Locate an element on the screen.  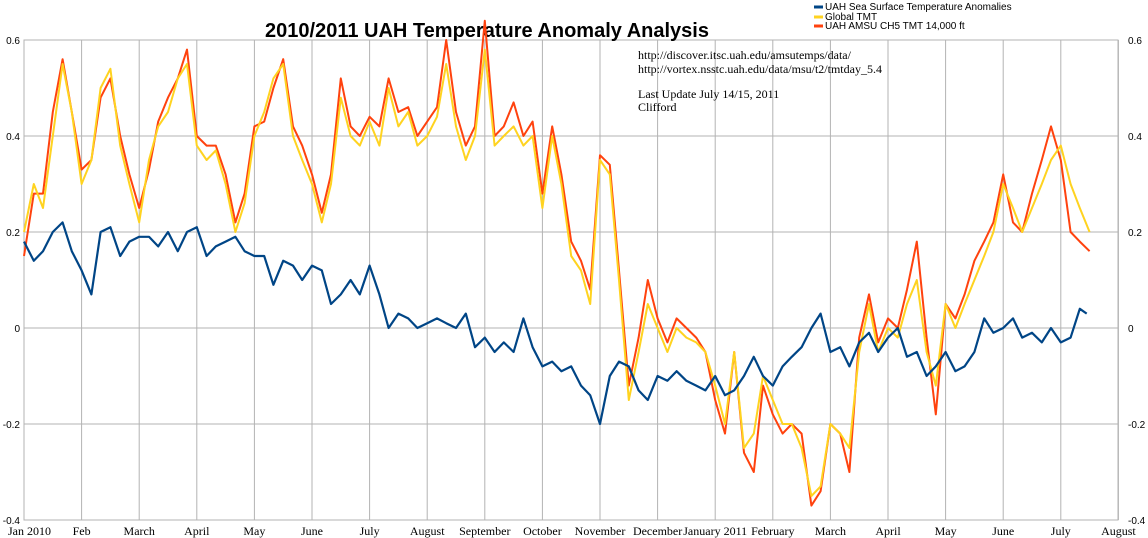
y-tick-label-right: 0.2 is located at coordinates (1135, 233).